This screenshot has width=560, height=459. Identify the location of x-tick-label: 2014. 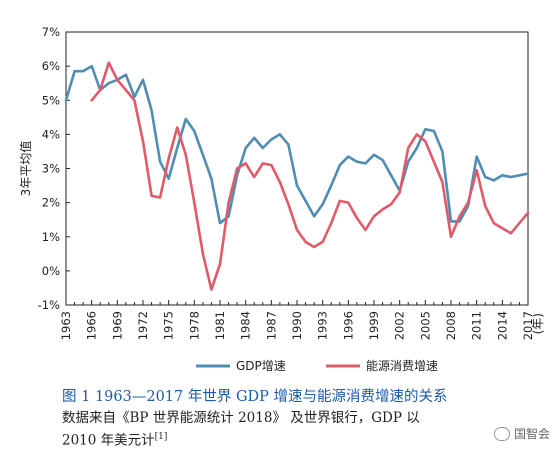
(502, 325).